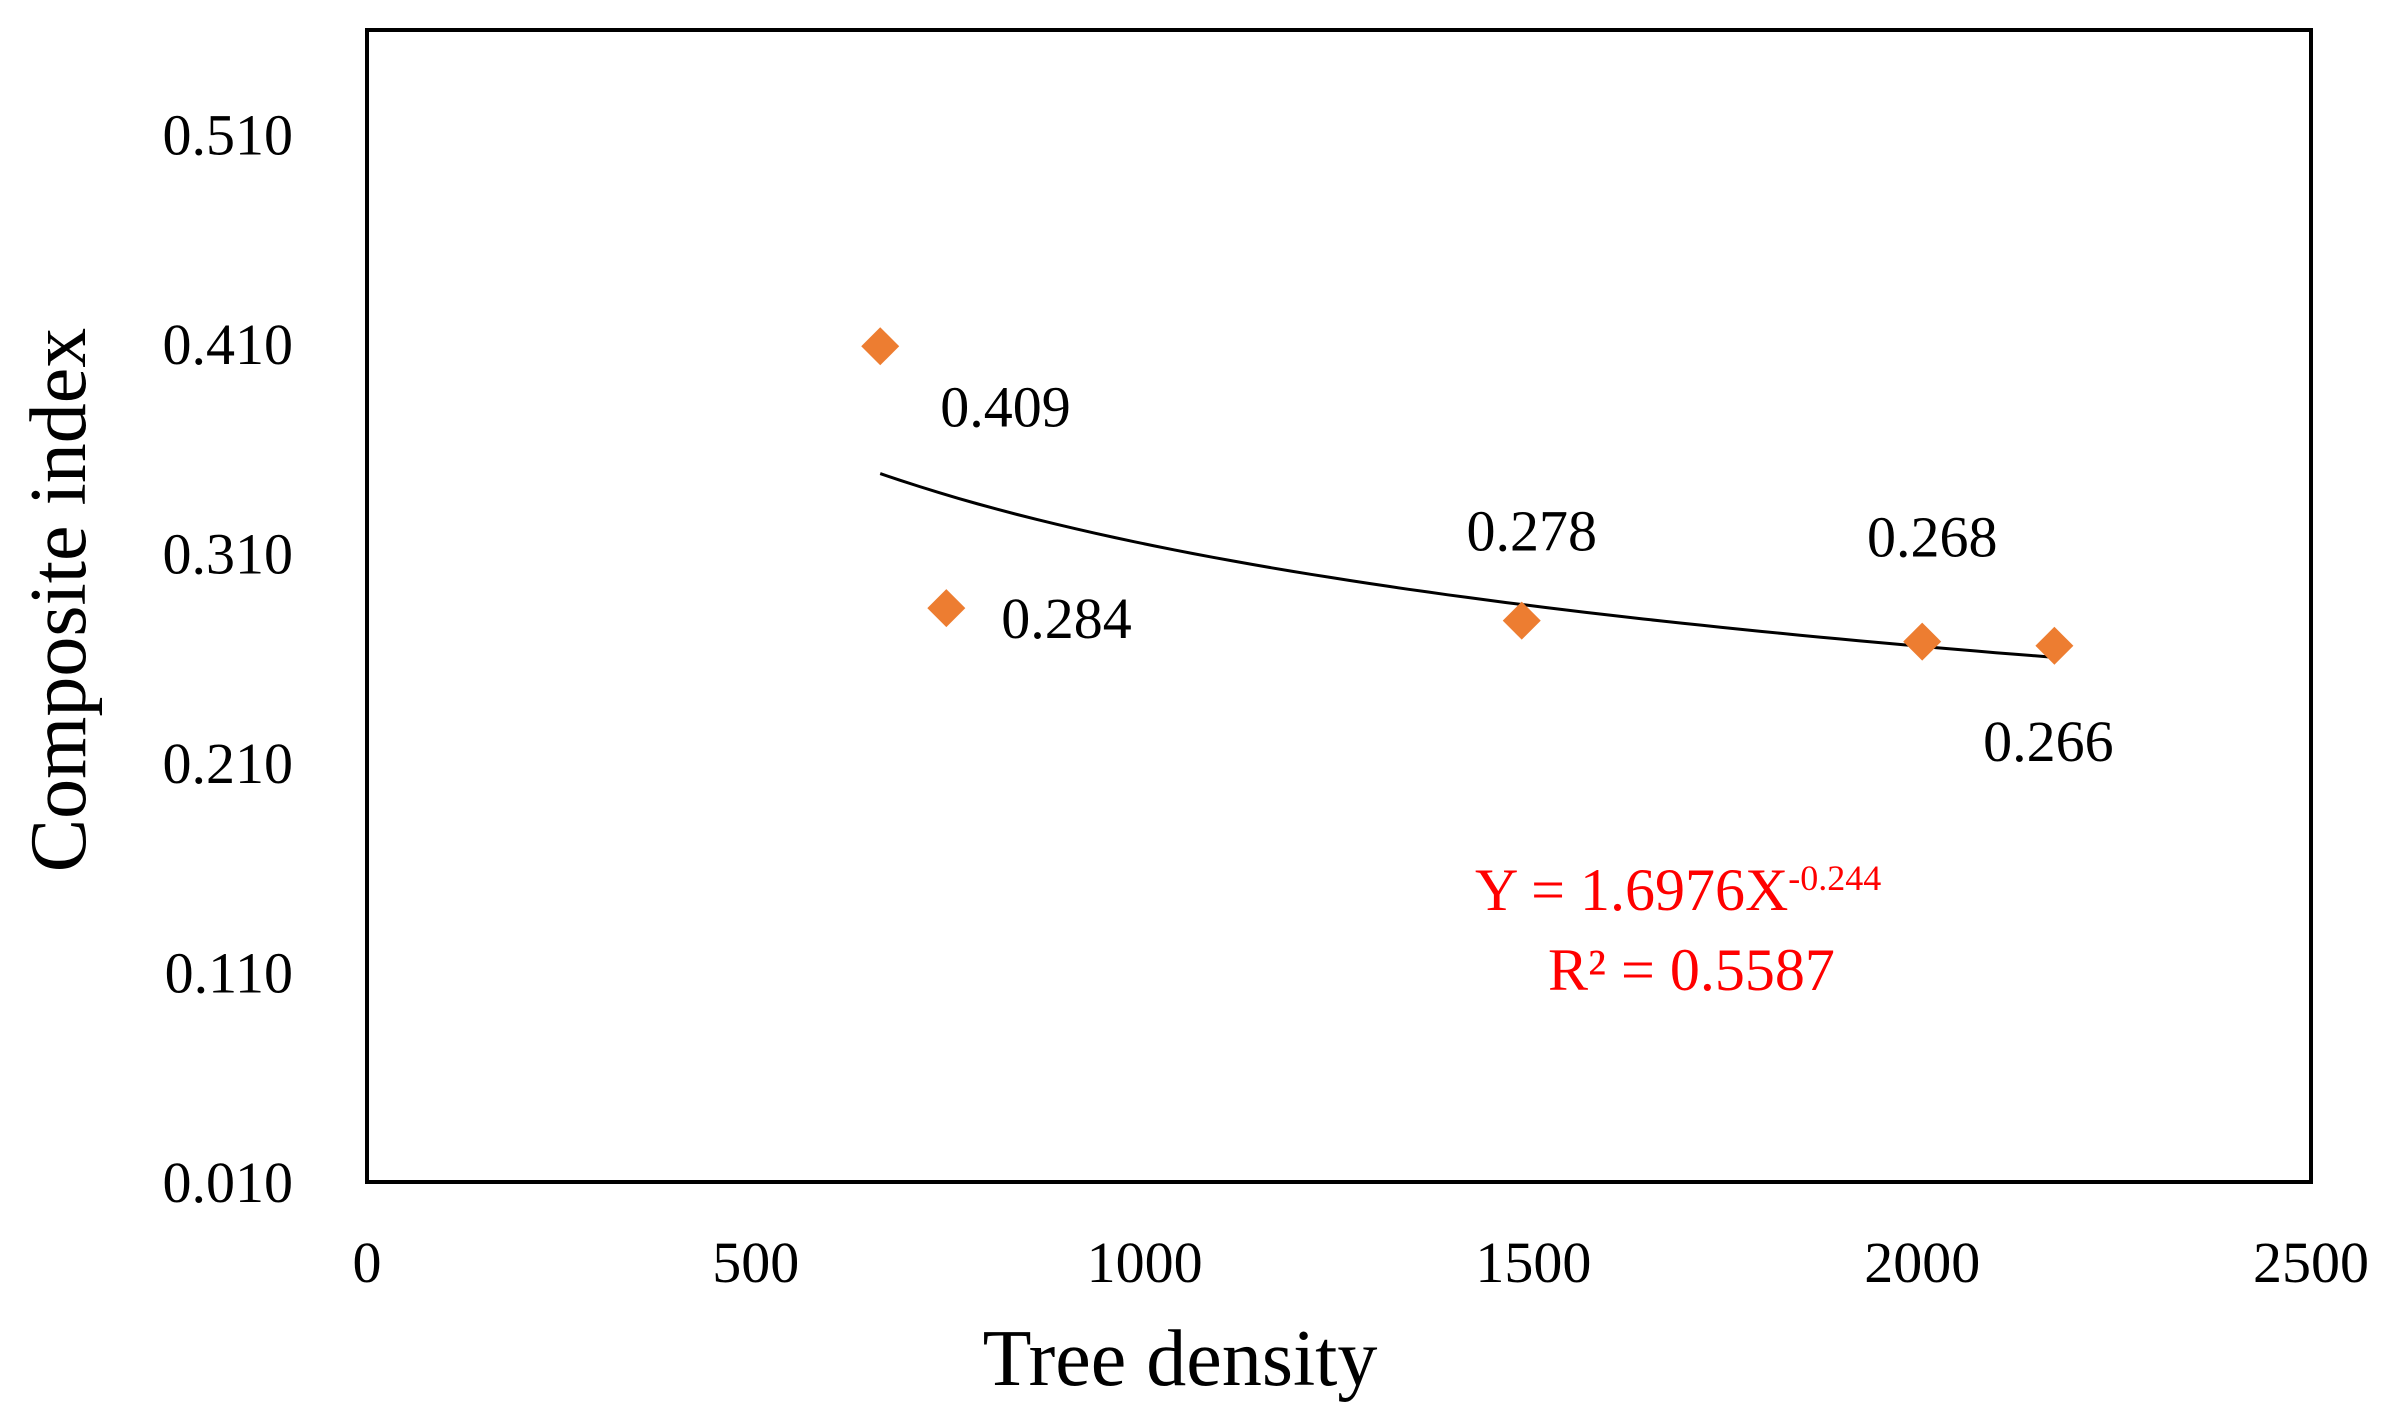  I want to click on data-label-1: 0.284, so click(1066, 618).